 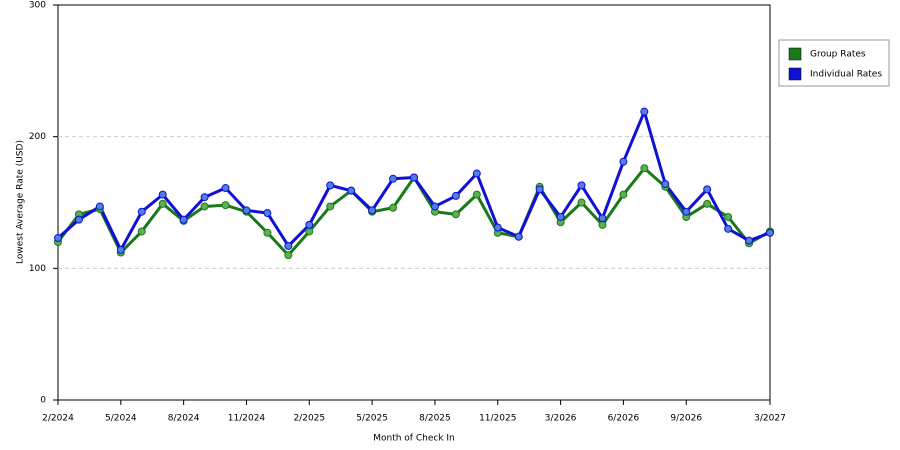 What do you see at coordinates (37, 137) in the screenshot?
I see `y-tick-label: 200` at bounding box center [37, 137].